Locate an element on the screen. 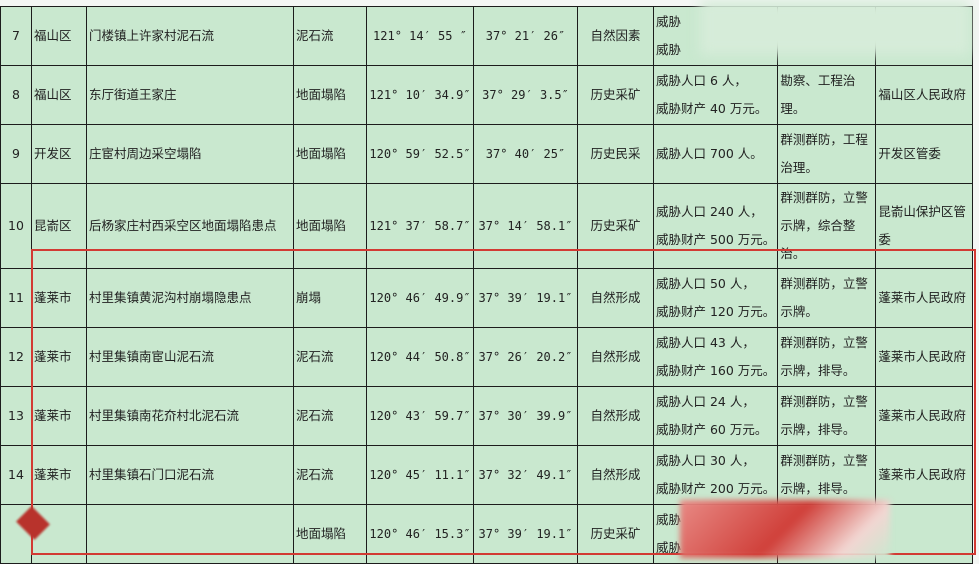  cell-location: 村里集镇南宦山泥石流 is located at coordinates (190, 357).